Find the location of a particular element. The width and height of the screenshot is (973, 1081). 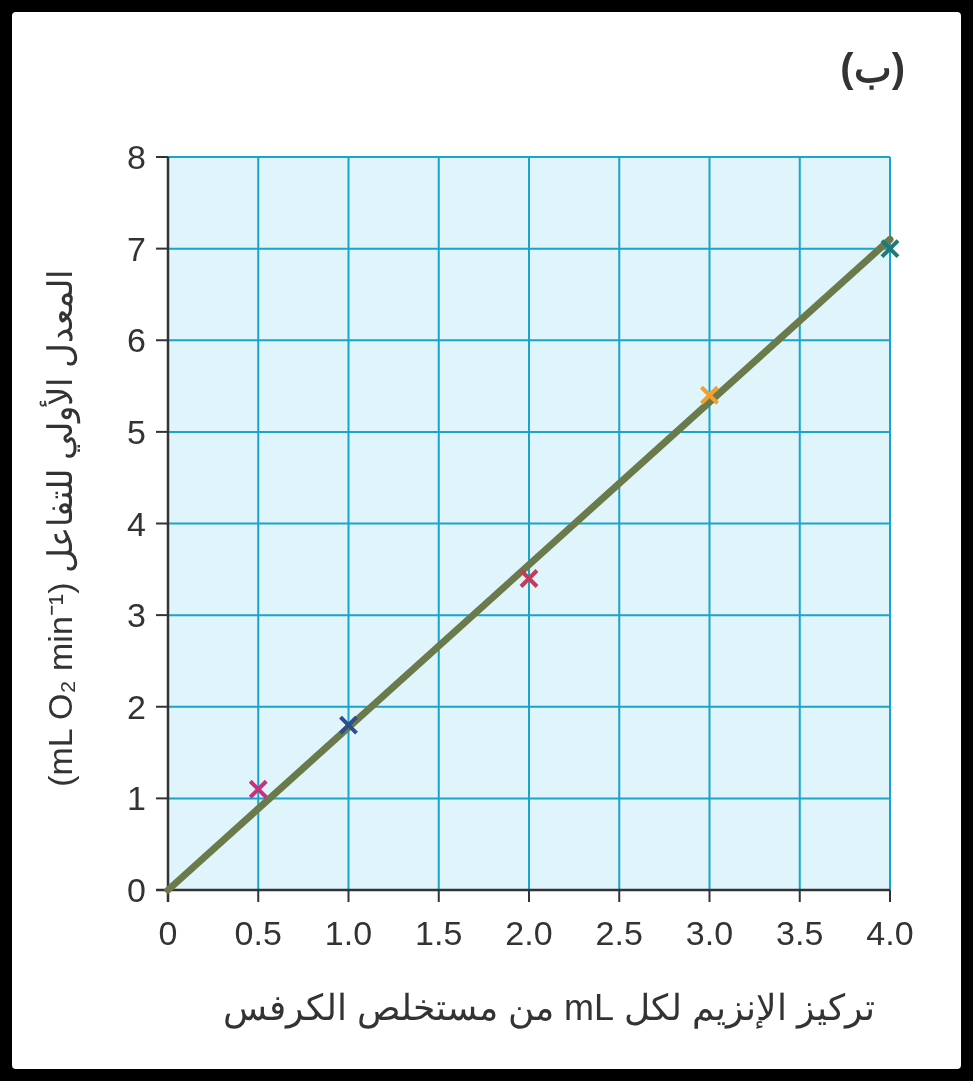

y-tick-label: 1 is located at coordinates (136, 798).